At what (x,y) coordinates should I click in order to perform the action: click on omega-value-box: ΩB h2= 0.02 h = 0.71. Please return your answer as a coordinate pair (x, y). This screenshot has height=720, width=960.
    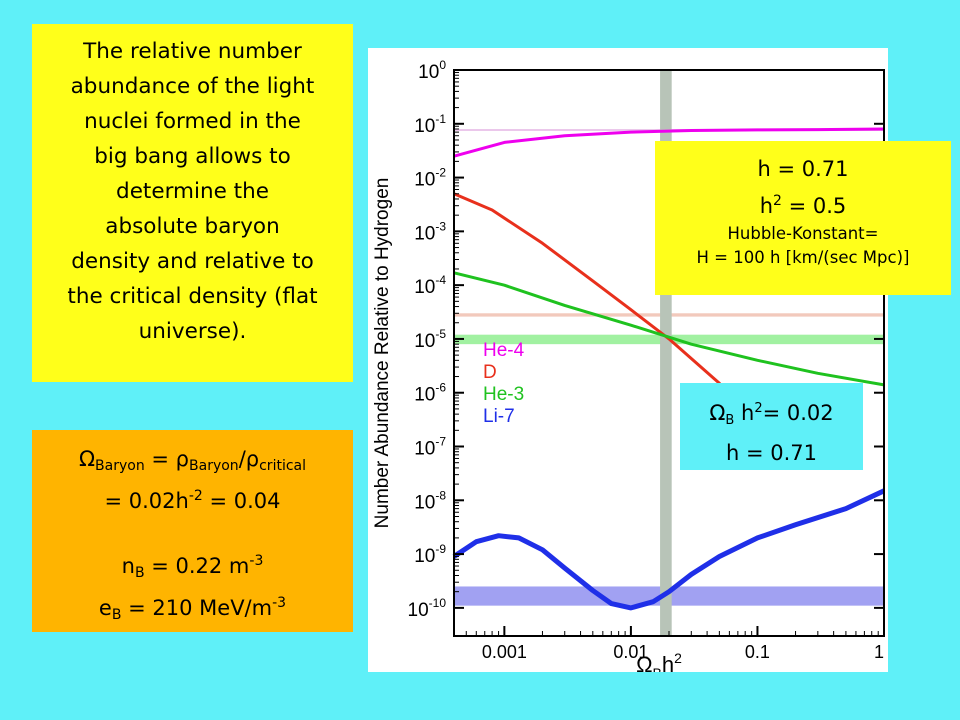
    Looking at the image, I should click on (771, 426).